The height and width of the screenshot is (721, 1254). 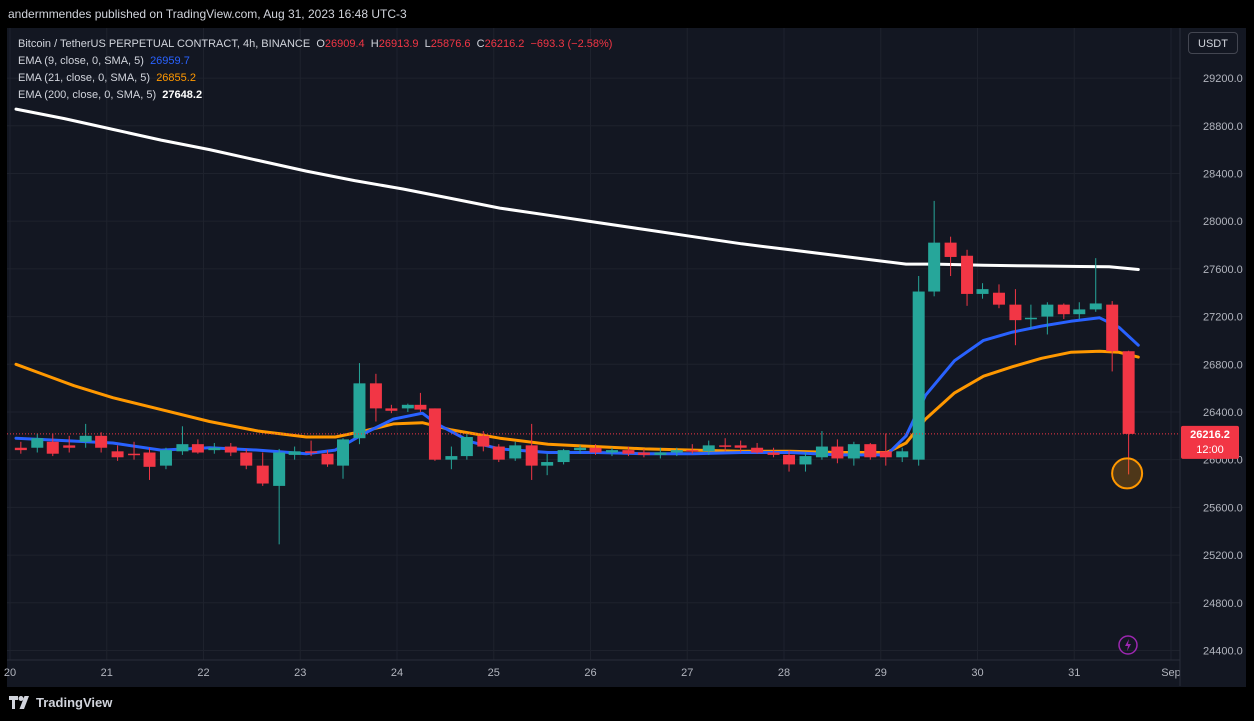 I want to click on x-tick-label: 27, so click(x=687, y=673).